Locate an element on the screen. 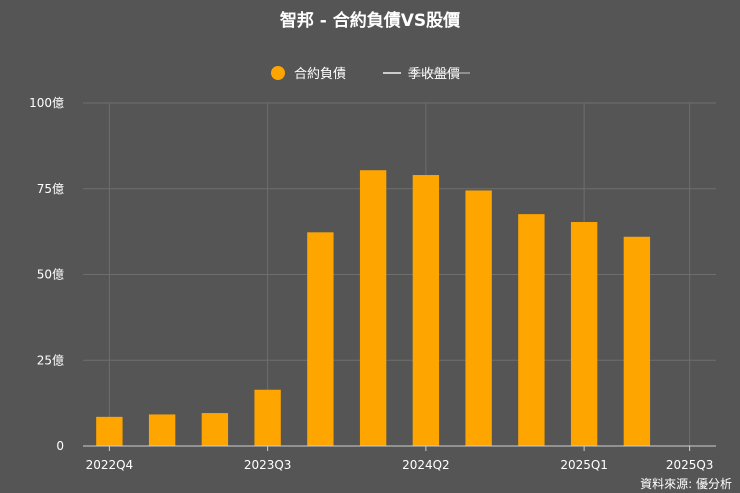  x-axis: 2022Q4 2023Q3 2024Q2 2025Q1 2025Q3 is located at coordinates (399, 458).